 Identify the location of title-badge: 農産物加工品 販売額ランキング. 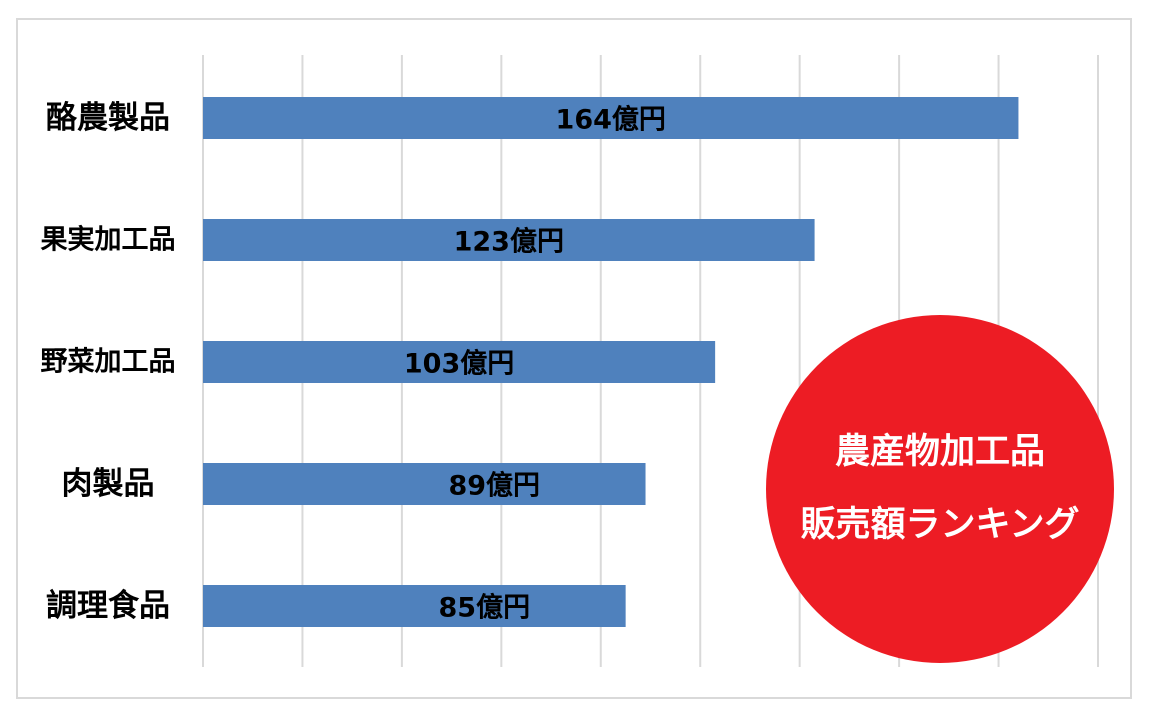
(940, 489).